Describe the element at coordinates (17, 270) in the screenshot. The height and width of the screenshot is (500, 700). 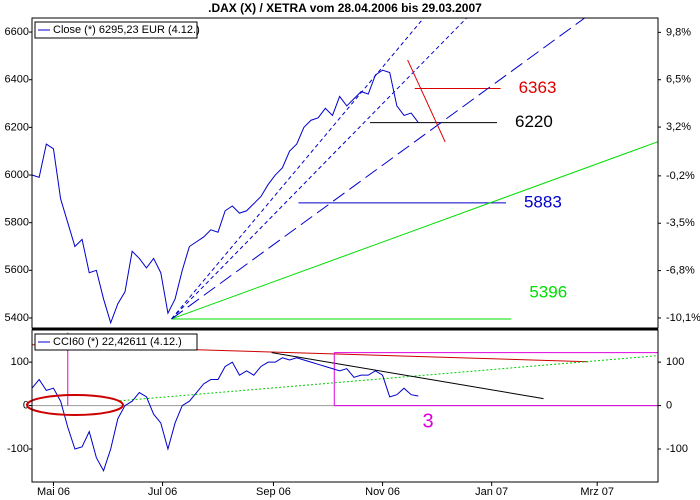
I see `y-tick-label: 5600` at that location.